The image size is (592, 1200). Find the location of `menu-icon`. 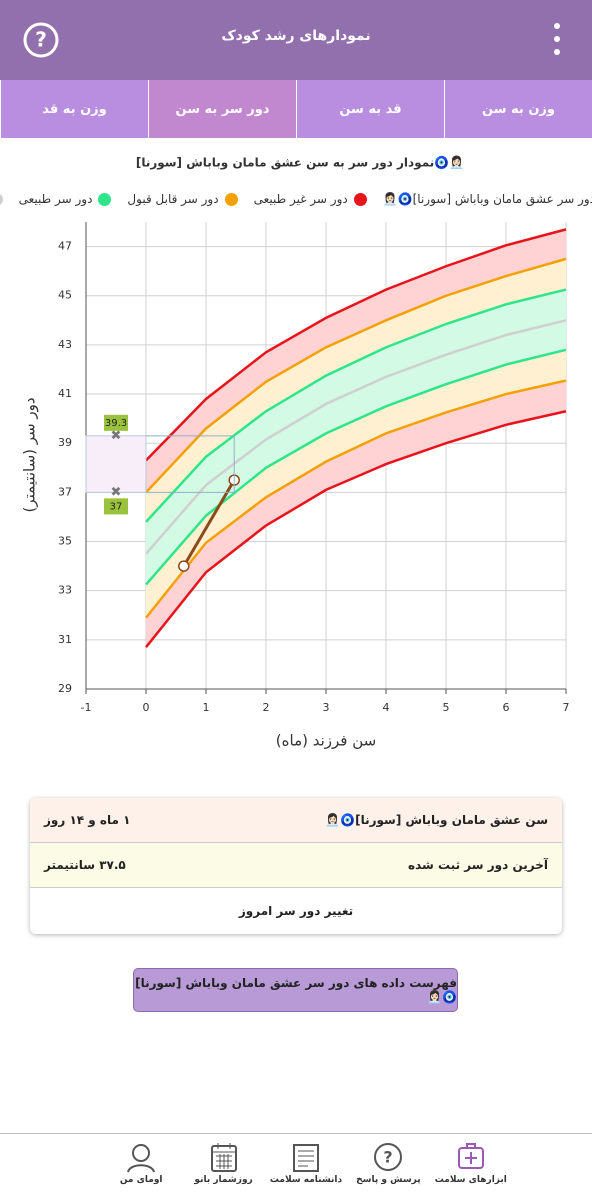

menu-icon is located at coordinates (557, 40).